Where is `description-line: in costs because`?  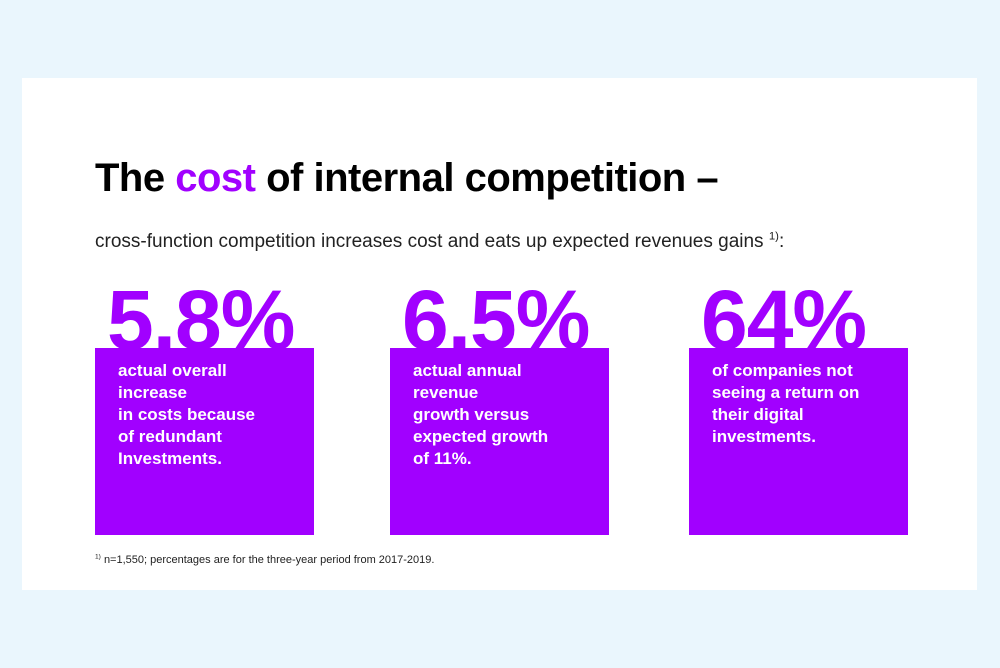 description-line: in costs because is located at coordinates (187, 414).